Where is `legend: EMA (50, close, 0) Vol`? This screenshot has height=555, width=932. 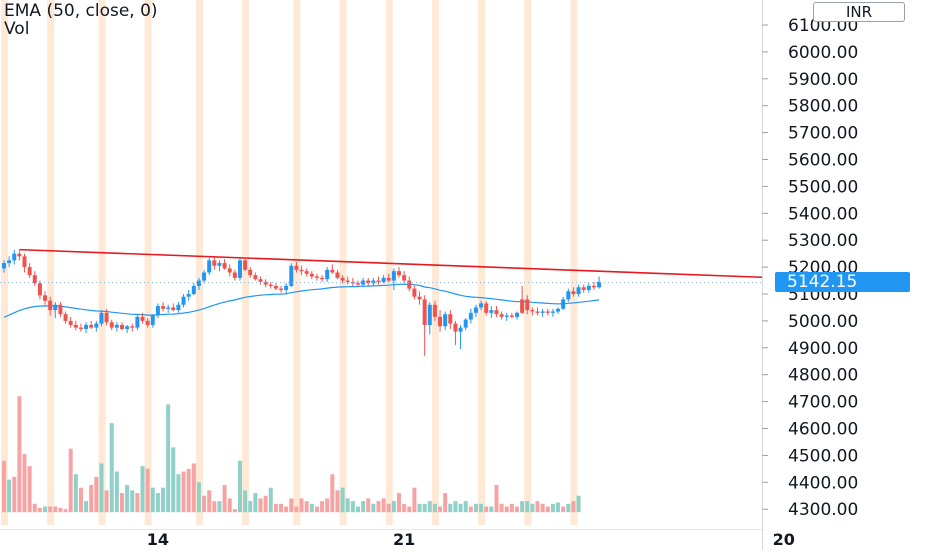
legend: EMA (50, close, 0) Vol is located at coordinates (81, 20).